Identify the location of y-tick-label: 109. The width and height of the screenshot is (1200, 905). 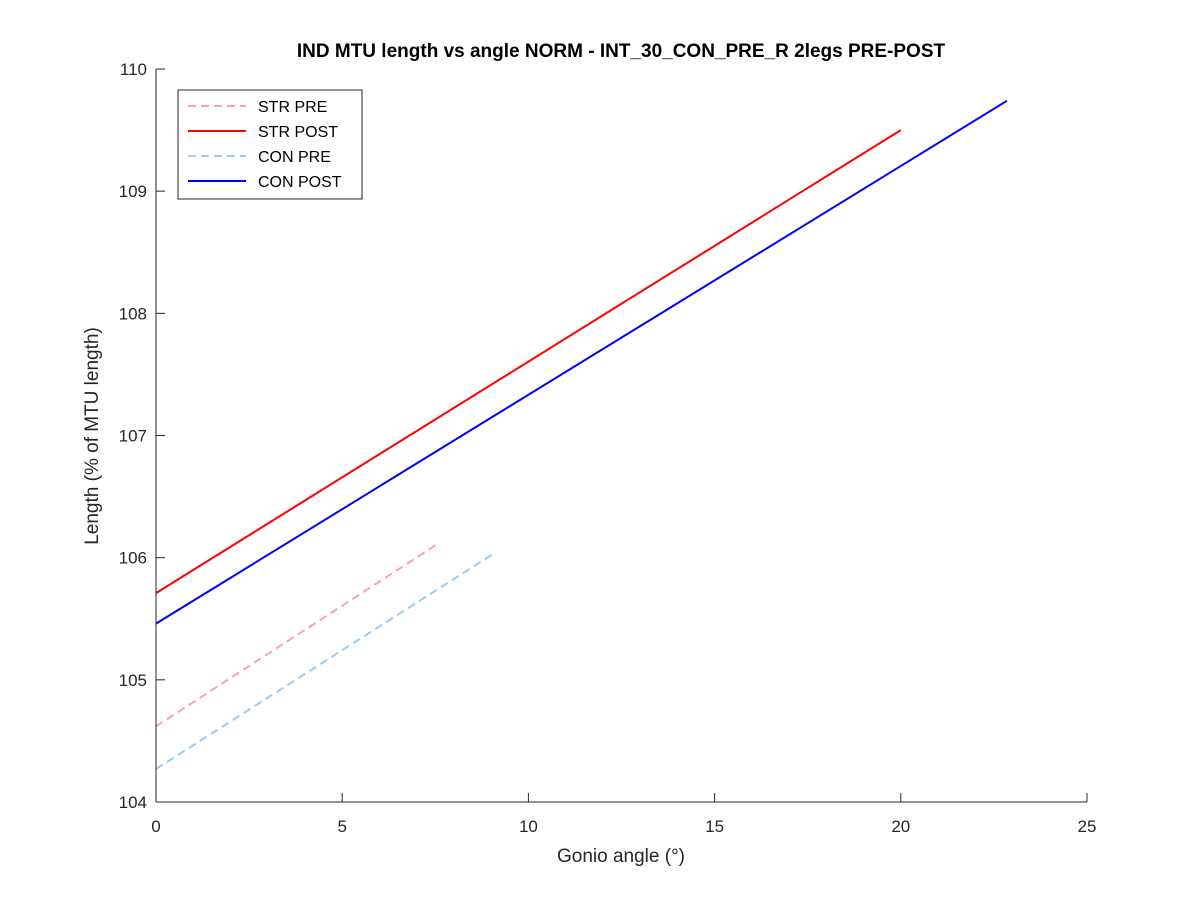
(133, 191).